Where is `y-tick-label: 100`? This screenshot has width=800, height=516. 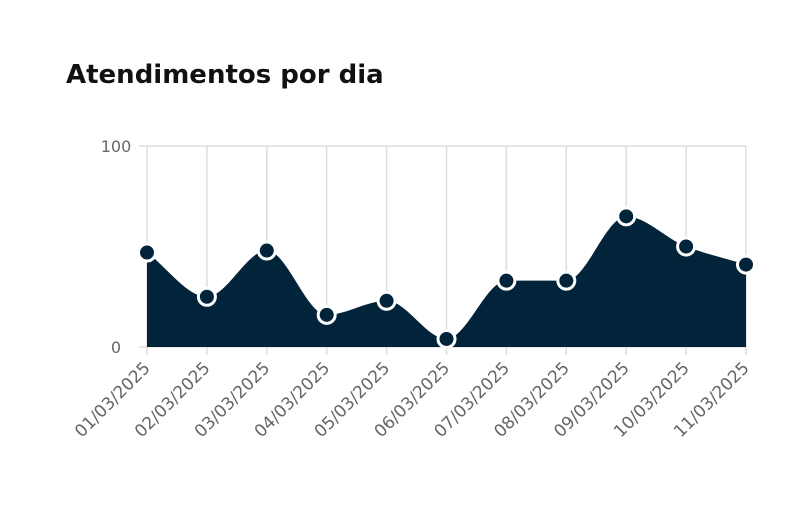
y-tick-label: 100 is located at coordinates (116, 146).